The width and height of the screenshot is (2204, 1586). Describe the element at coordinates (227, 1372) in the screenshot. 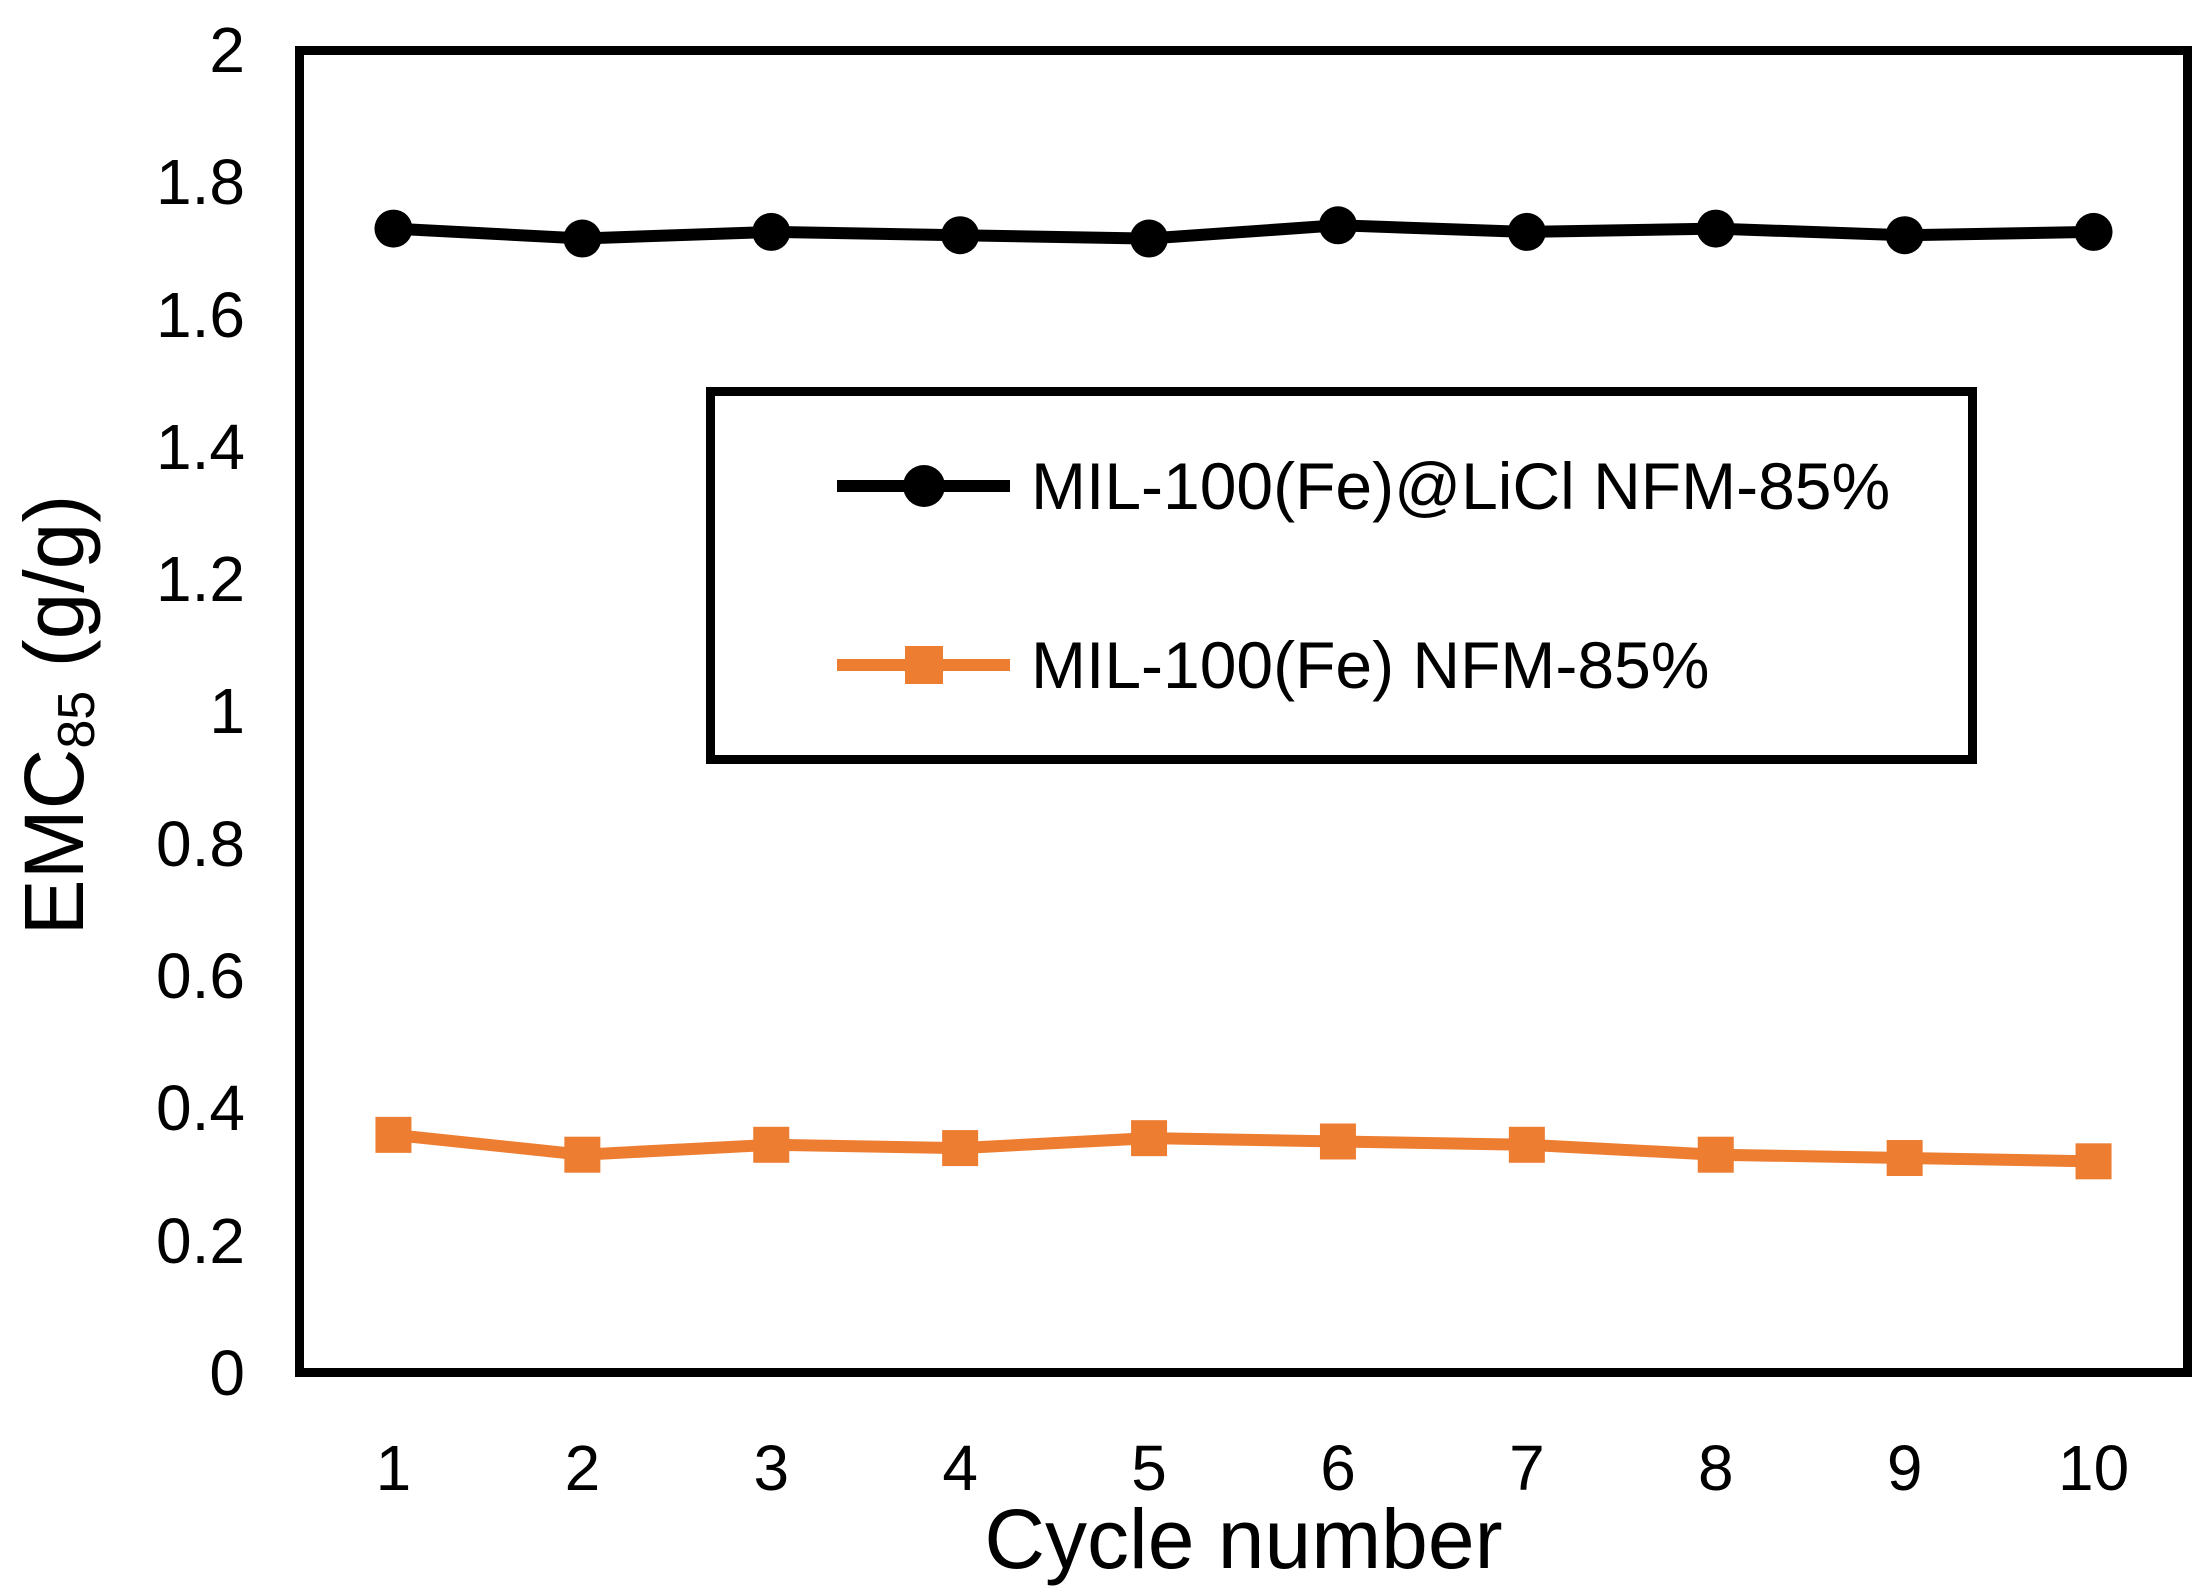

I see `y-tick-label: 0` at that location.